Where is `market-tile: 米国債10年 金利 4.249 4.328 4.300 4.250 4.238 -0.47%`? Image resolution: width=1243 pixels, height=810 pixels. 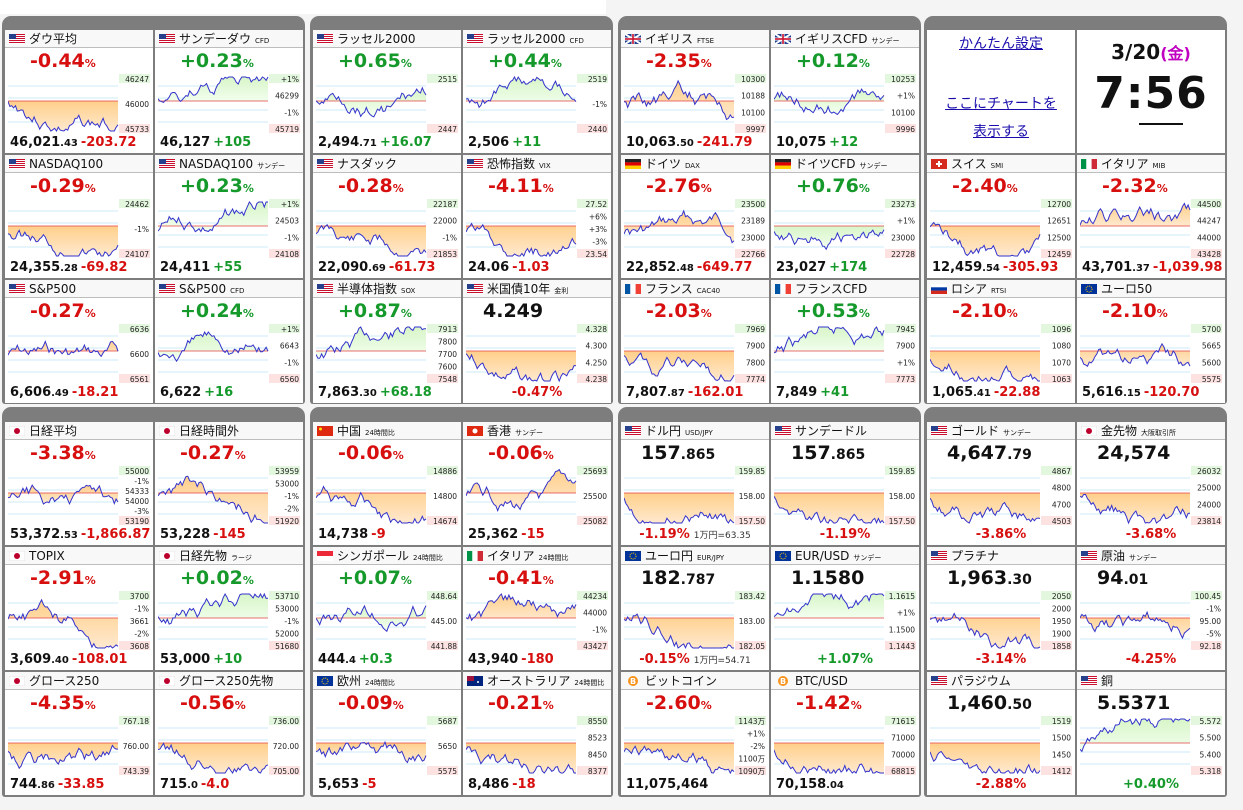
market-tile: 米国債10年 金利 4.249 4.328 4.300 4.250 4.238 -0.47% is located at coordinates (537, 341).